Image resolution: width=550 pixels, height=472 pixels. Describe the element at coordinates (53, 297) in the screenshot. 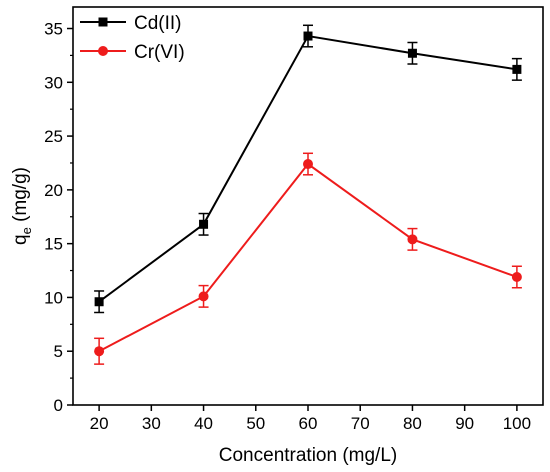

I see `y-tick-label: 10` at that location.